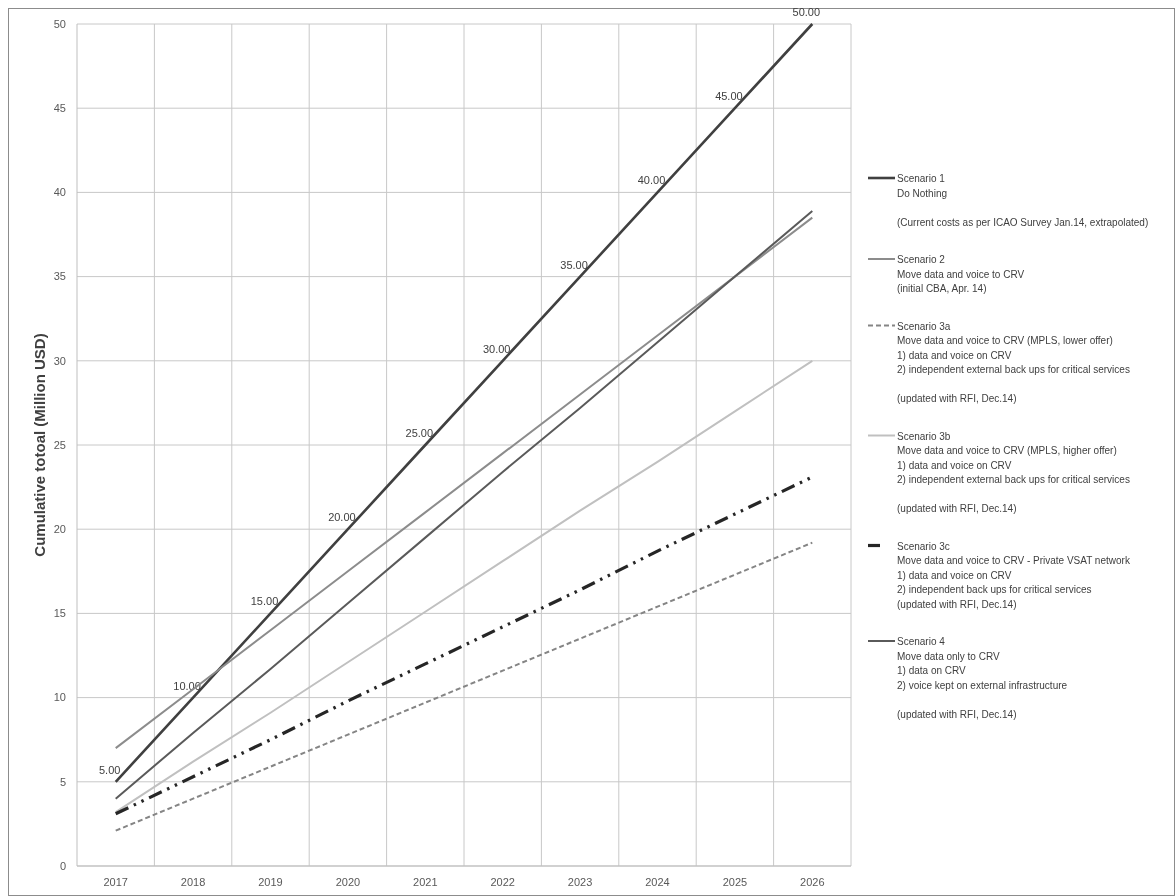  I want to click on data-label: 20.00, so click(342, 517).